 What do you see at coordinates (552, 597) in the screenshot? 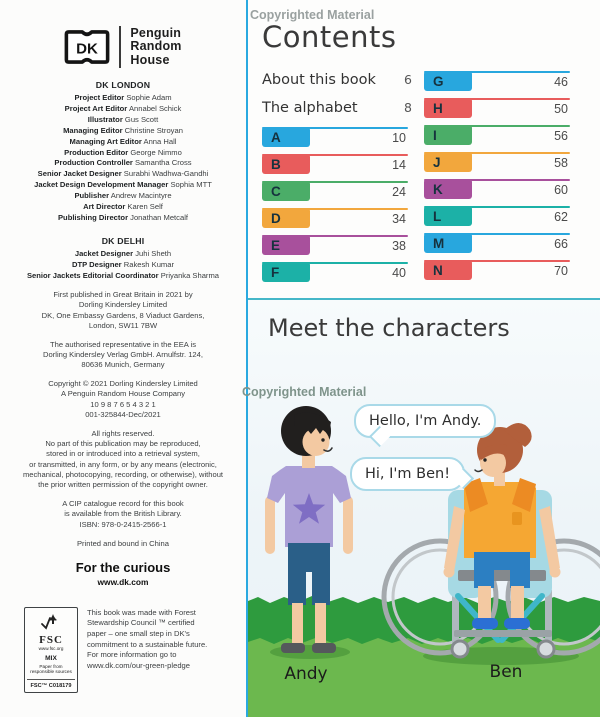
I see `wheelchair-wheel` at bounding box center [552, 597].